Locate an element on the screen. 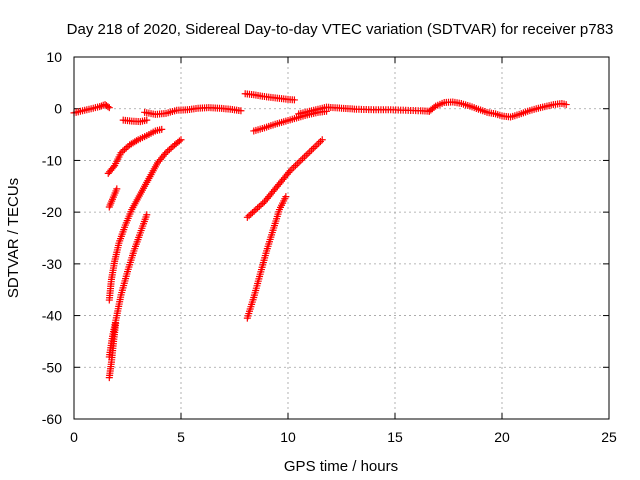  x-tick-label: 5 is located at coordinates (181, 437).